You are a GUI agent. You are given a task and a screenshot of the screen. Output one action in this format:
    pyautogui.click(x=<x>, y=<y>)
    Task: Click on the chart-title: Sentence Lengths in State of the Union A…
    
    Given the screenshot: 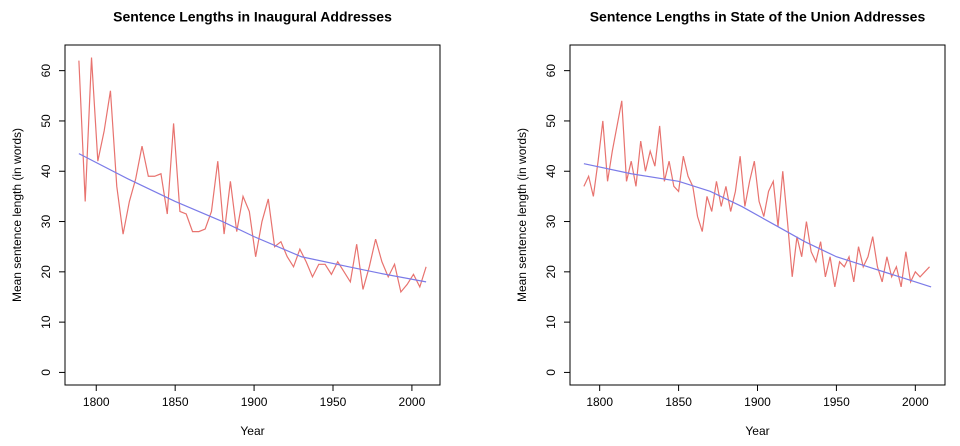 What is the action you would take?
    pyautogui.click(x=758, y=17)
    